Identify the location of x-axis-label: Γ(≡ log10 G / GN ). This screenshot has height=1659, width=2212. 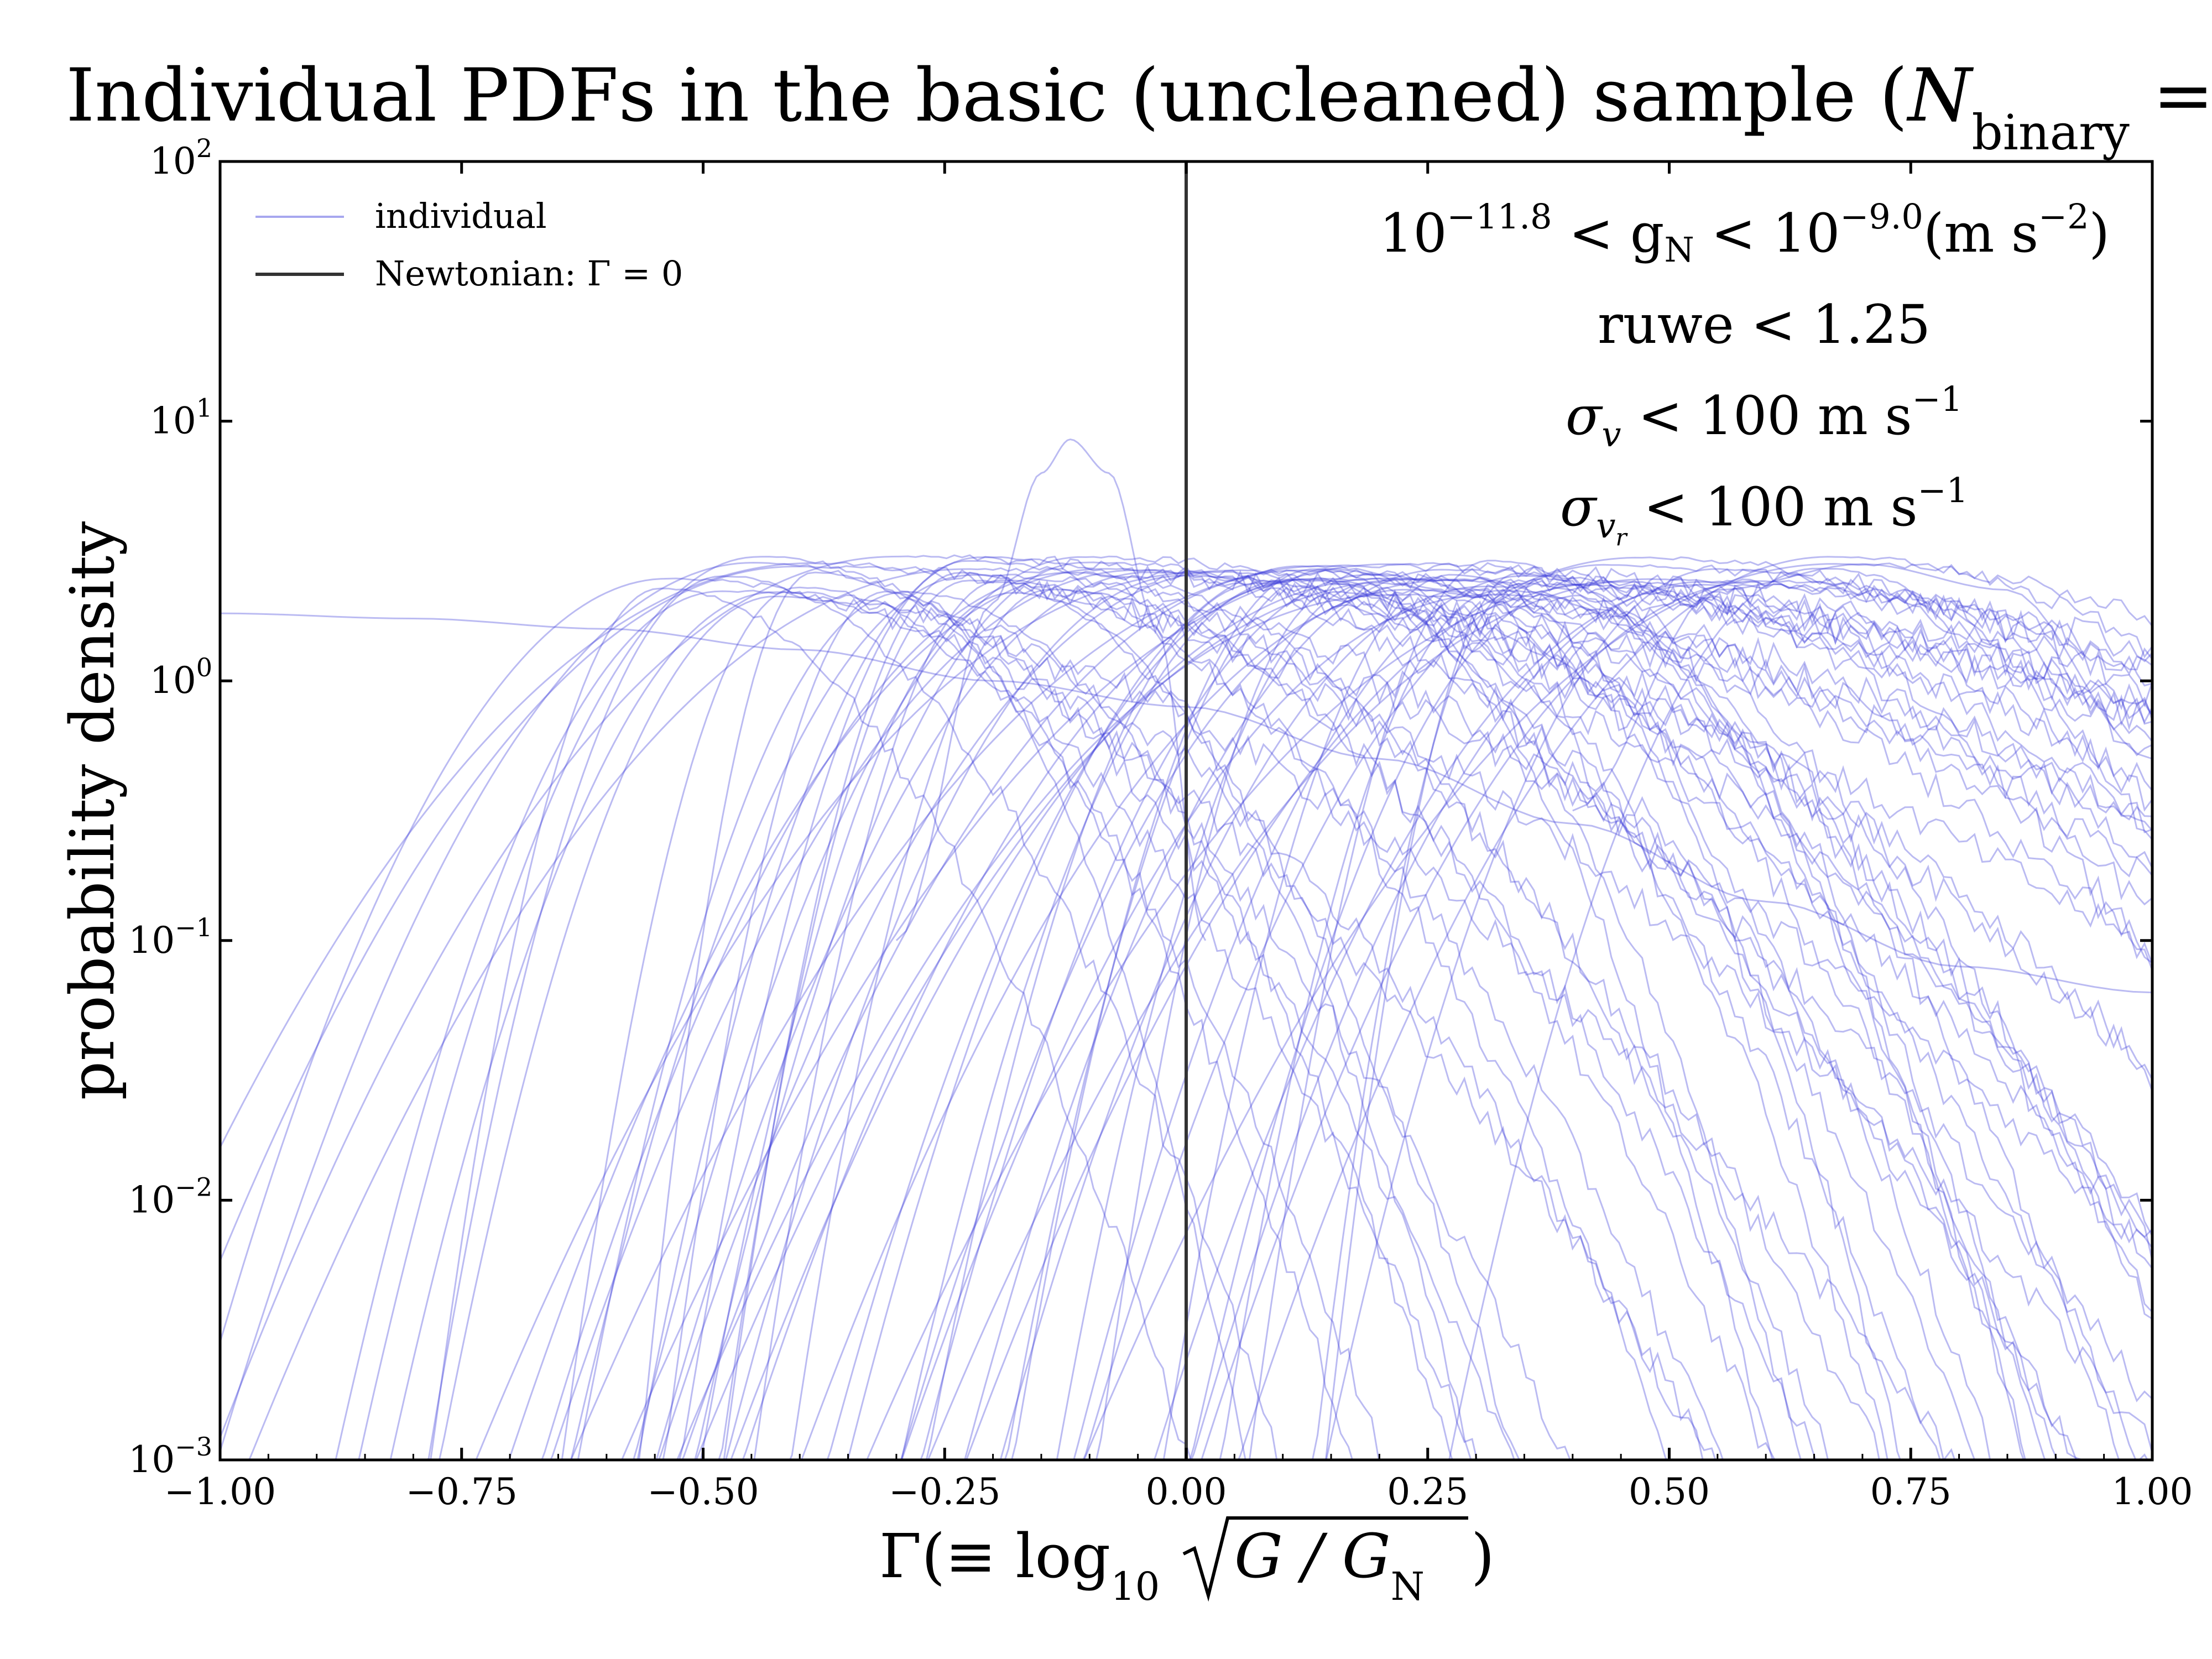
(1187, 1563).